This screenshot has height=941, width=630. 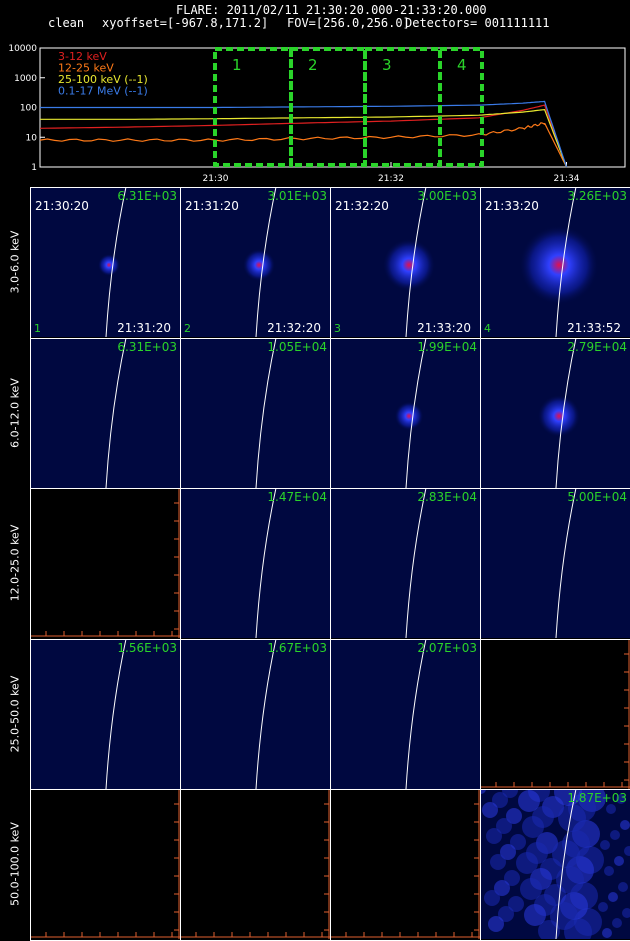 What do you see at coordinates (37, 328) in the screenshot?
I see `panel-number: 1` at bounding box center [37, 328].